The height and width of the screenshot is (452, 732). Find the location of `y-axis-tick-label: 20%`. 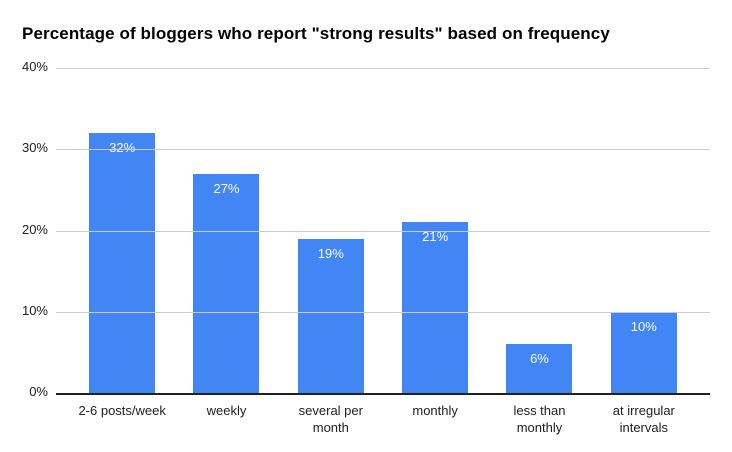

y-axis-tick-label: 20% is located at coordinates (34, 229).